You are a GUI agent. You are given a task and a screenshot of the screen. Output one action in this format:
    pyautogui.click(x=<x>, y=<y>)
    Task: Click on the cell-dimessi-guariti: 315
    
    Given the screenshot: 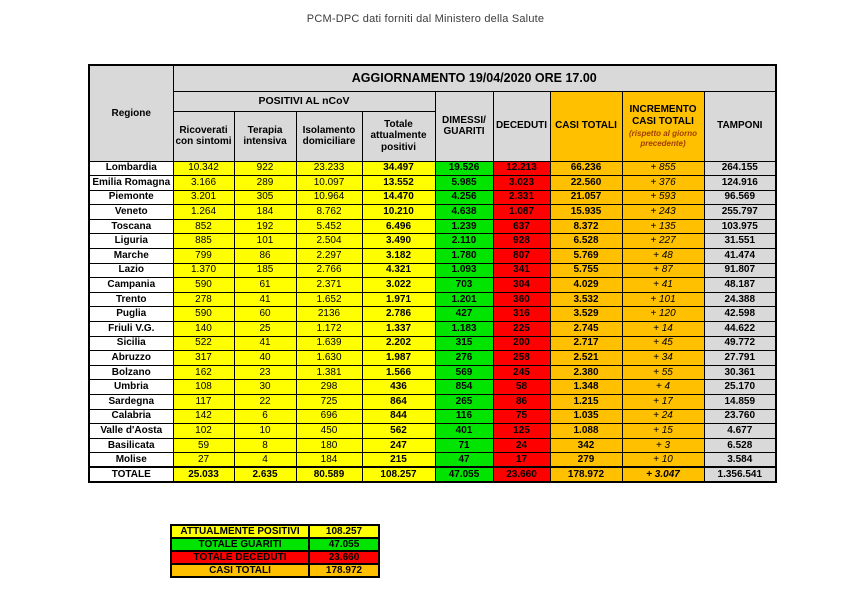 What is the action you would take?
    pyautogui.click(x=464, y=343)
    